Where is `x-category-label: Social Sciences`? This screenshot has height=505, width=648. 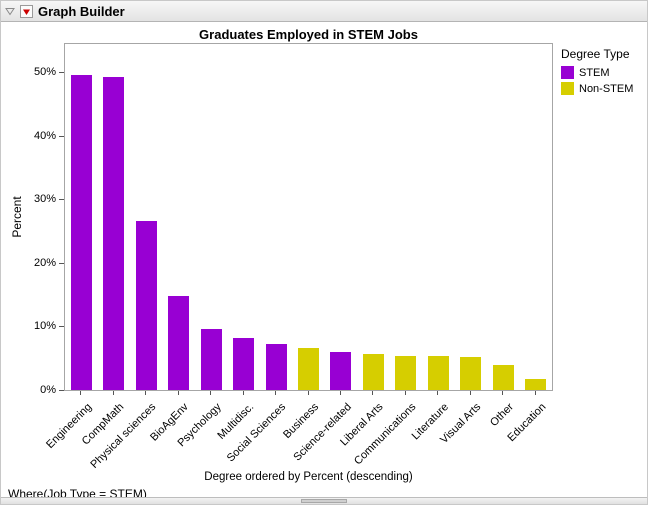
x-category-label: Social Sciences is located at coordinates (257, 433).